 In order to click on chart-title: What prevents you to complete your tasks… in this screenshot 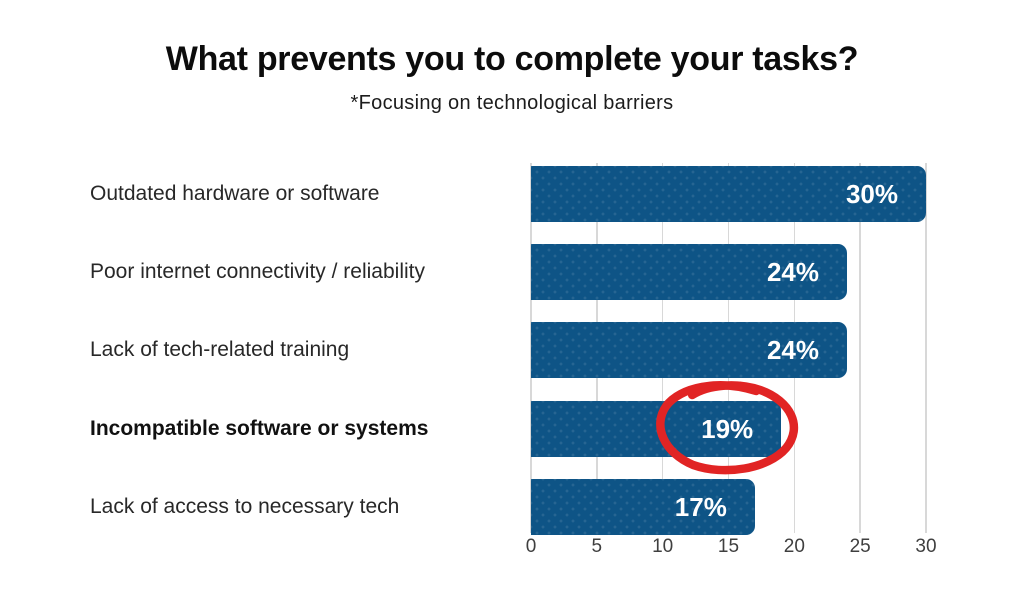, I will do `click(512, 59)`.